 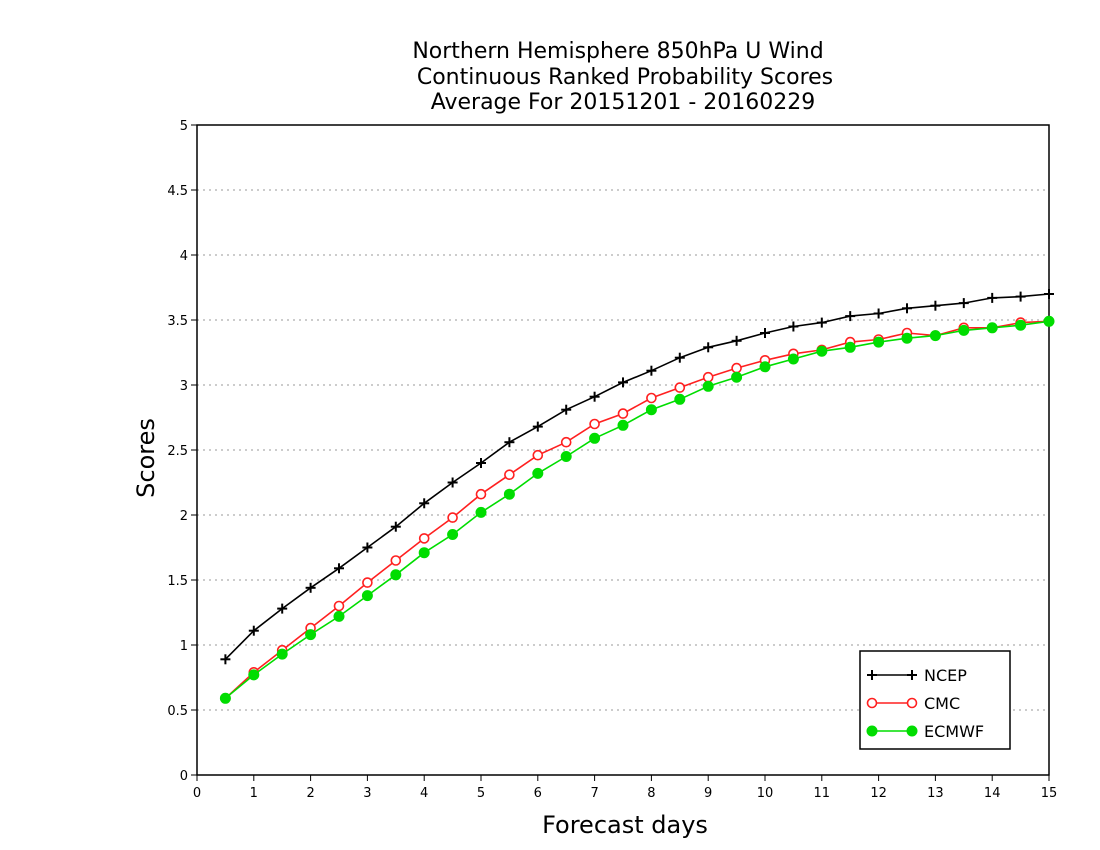 I want to click on y-tick-label: 4, so click(x=184, y=256).